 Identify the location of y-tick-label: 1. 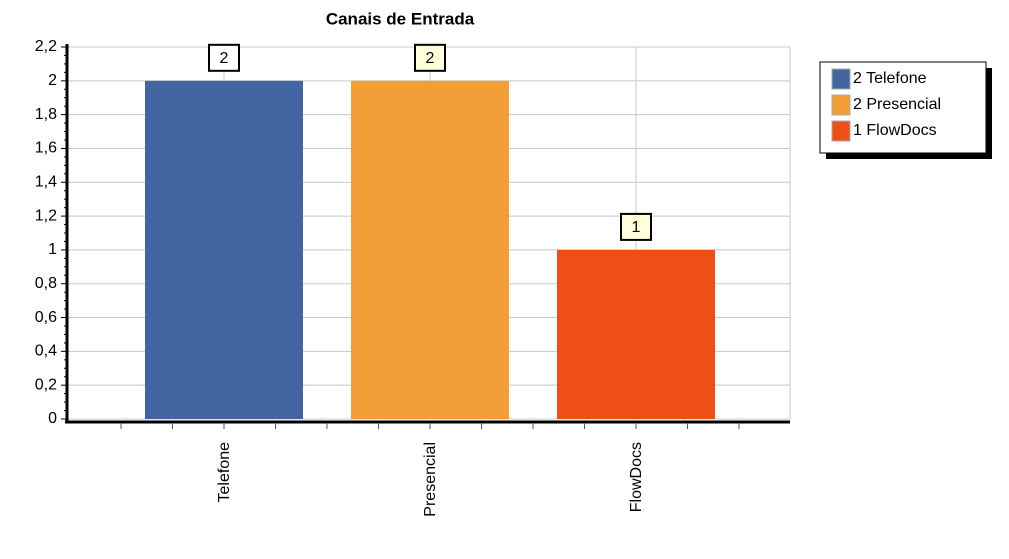
(52, 249).